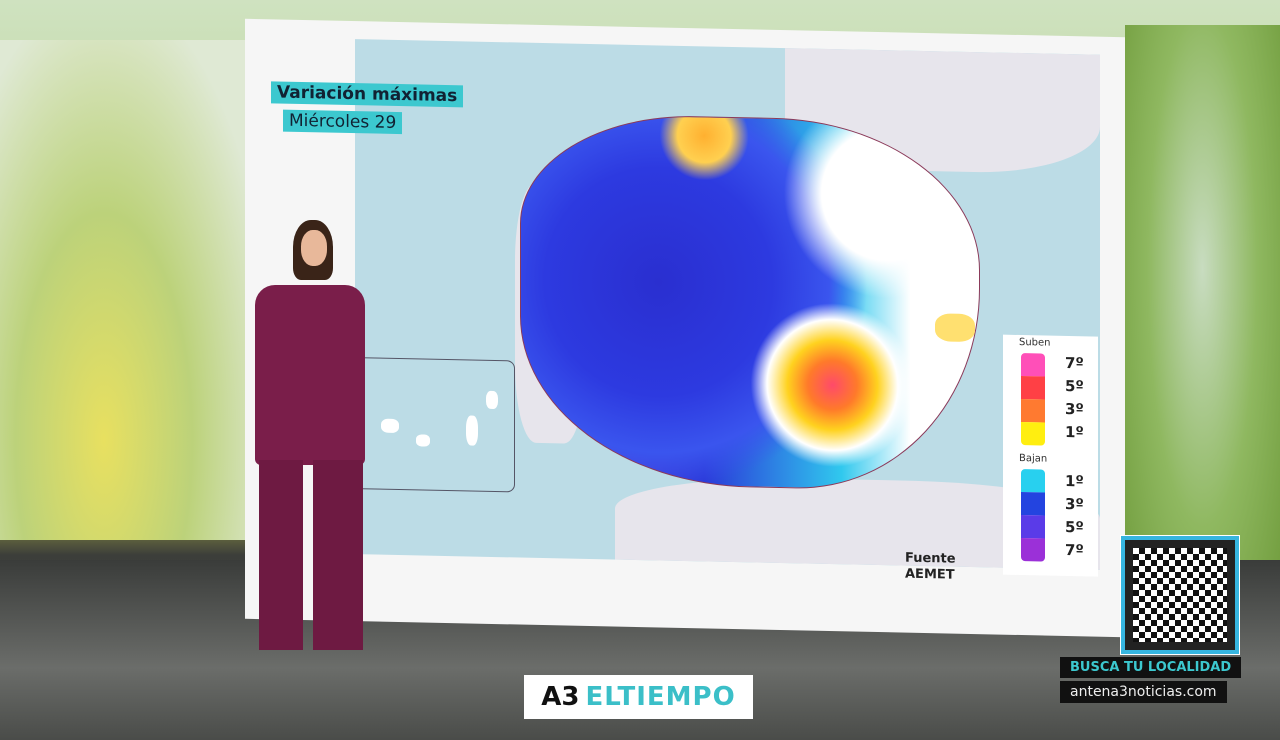  What do you see at coordinates (930, 558) in the screenshot?
I see `source-label: Fuente` at bounding box center [930, 558].